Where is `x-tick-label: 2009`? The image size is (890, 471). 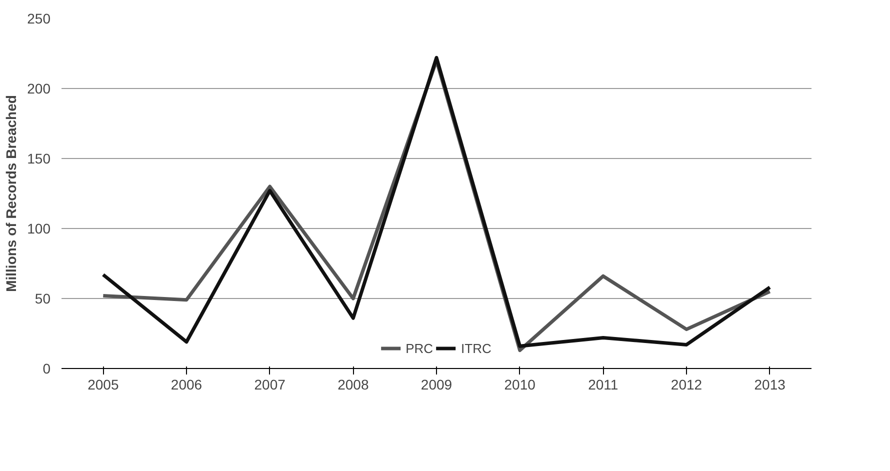
x-tick-label: 2009 is located at coordinates (436, 384).